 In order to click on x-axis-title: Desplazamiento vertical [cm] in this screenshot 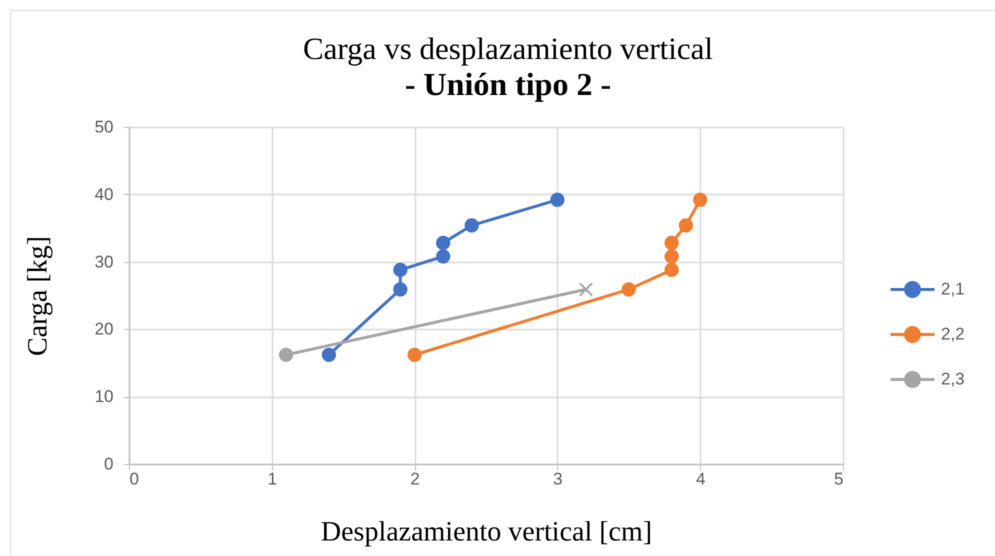, I will do `click(486, 532)`.